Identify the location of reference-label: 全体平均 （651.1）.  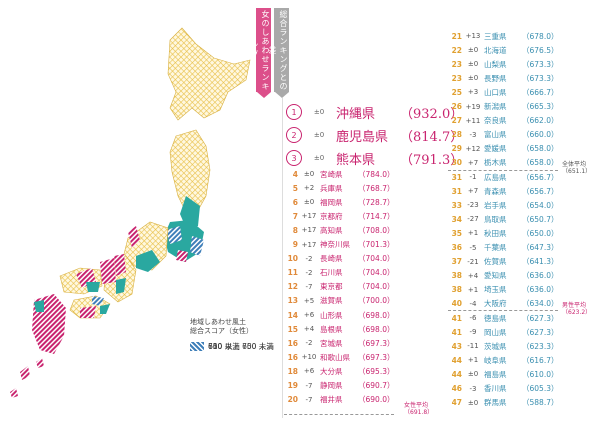
(576, 168).